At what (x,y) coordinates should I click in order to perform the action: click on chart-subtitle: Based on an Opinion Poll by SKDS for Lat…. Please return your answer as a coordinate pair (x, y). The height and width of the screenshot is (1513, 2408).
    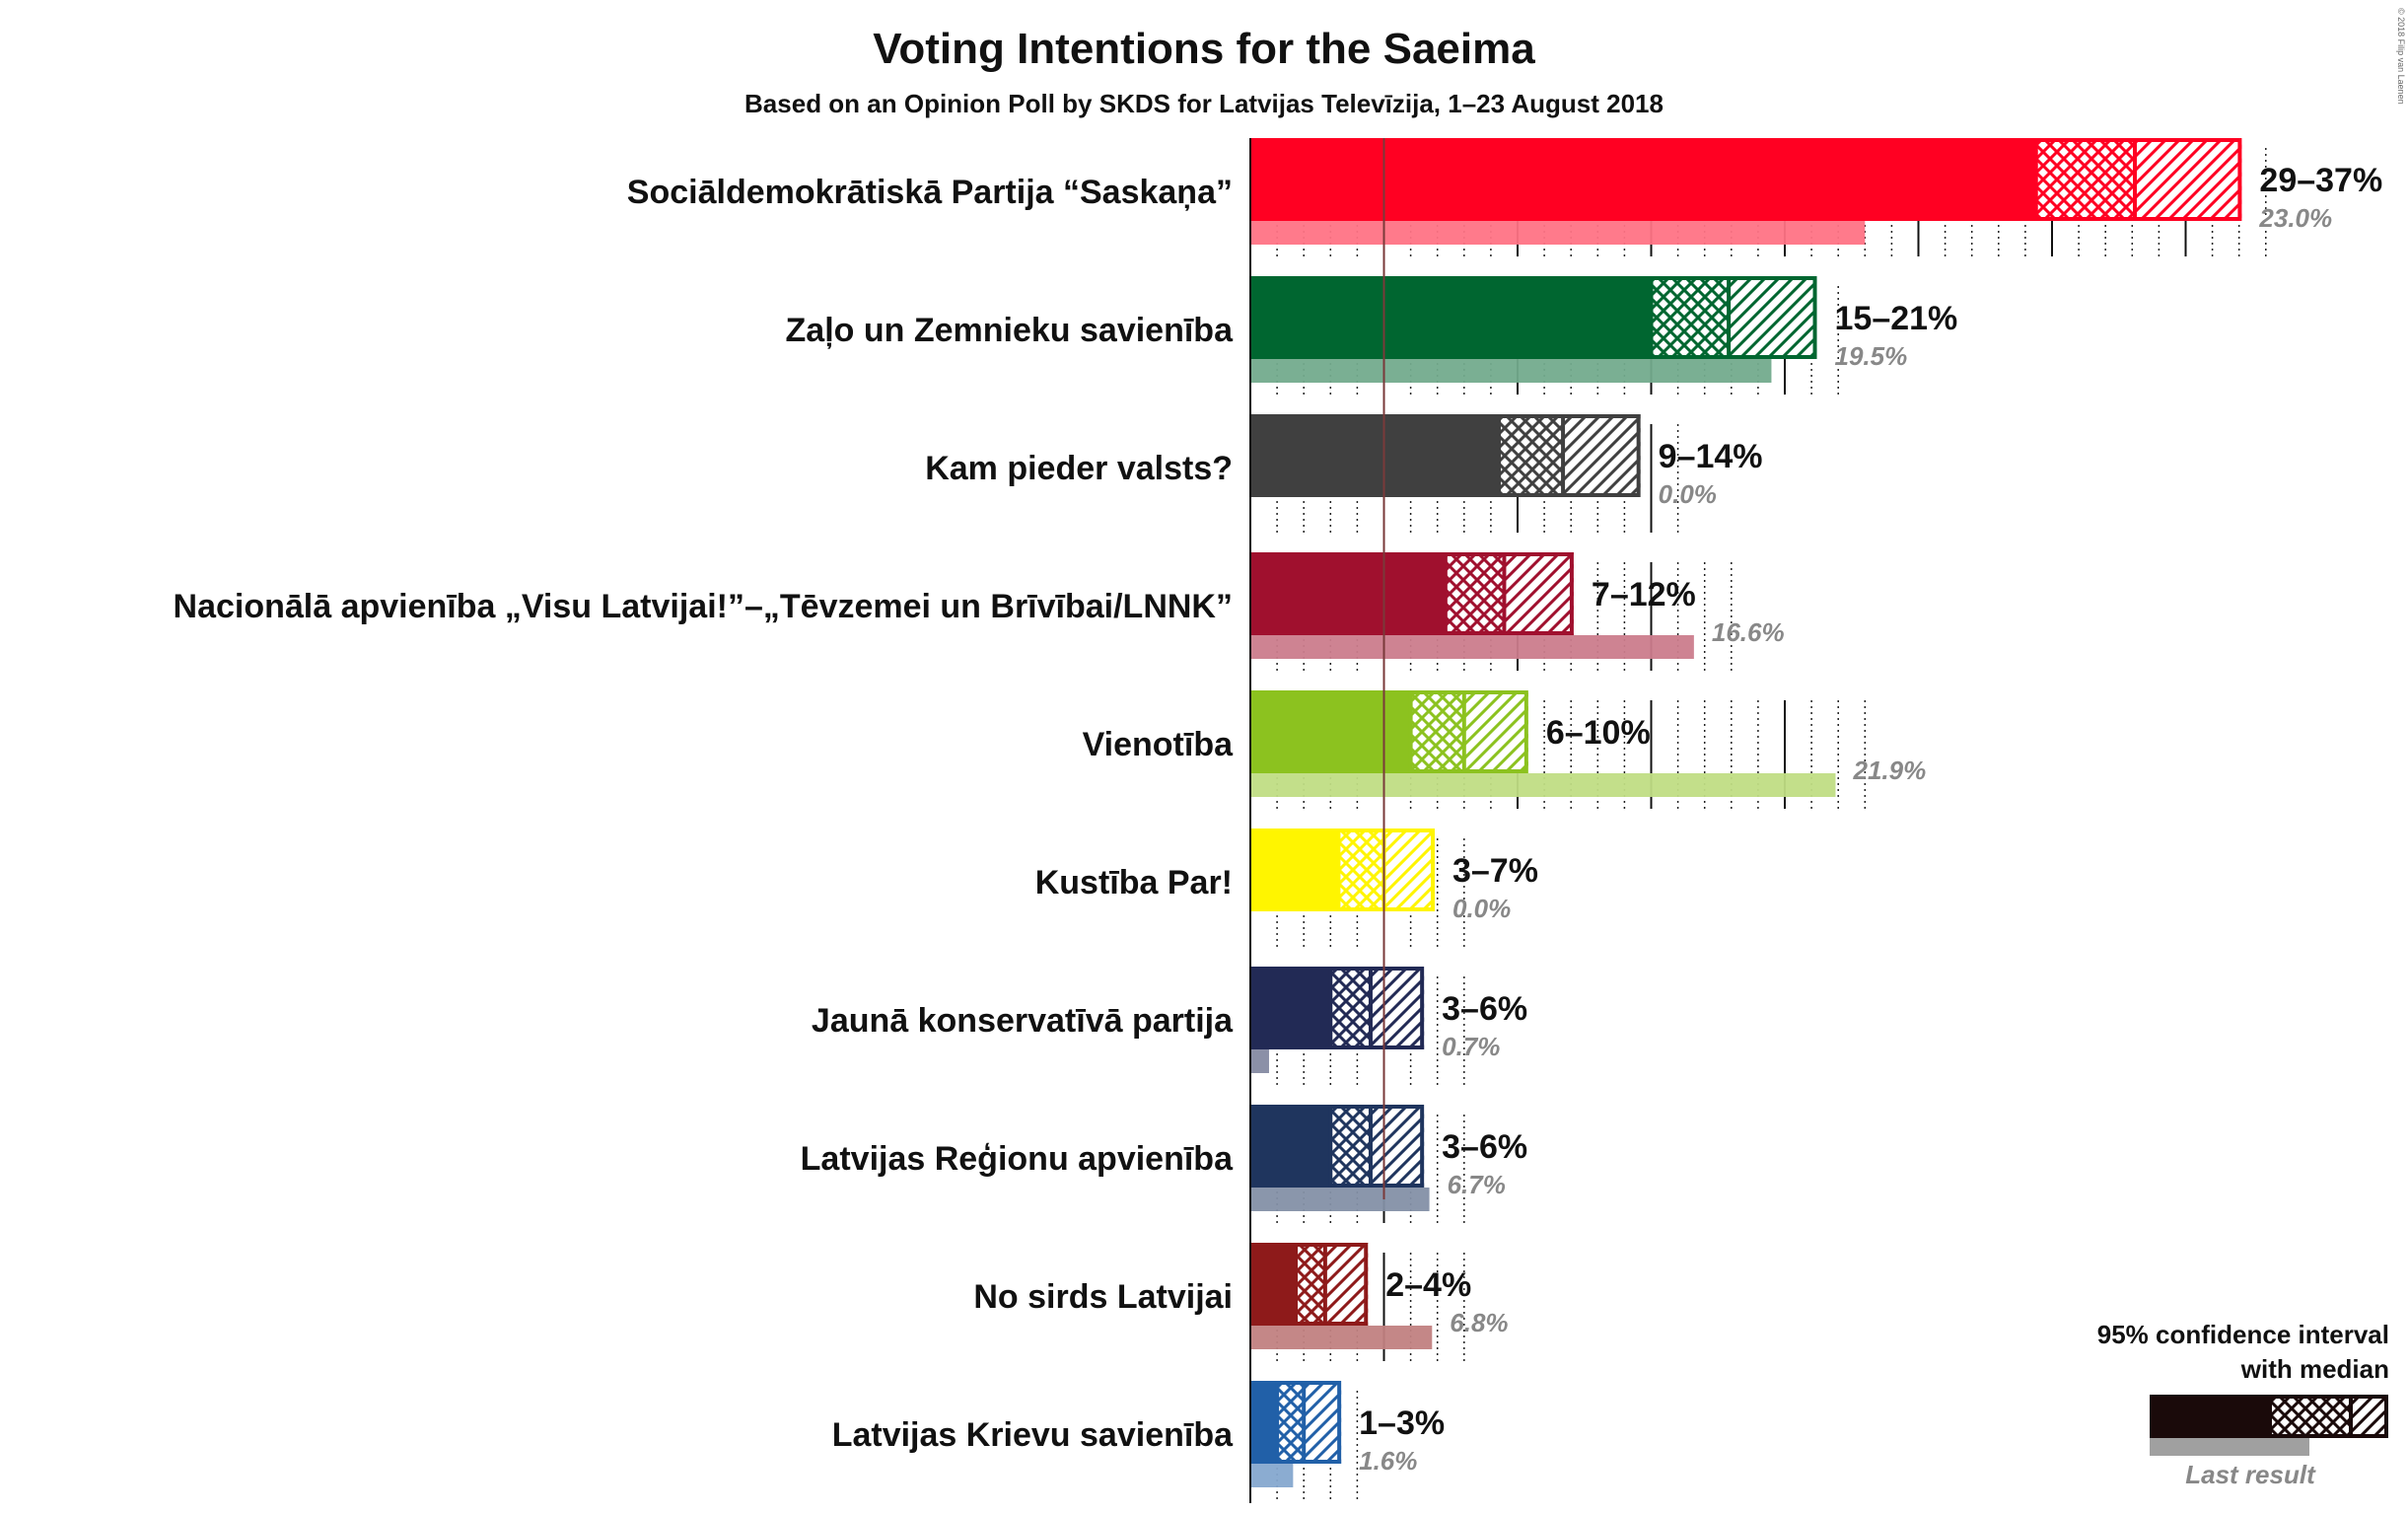
    Looking at the image, I should click on (1204, 103).